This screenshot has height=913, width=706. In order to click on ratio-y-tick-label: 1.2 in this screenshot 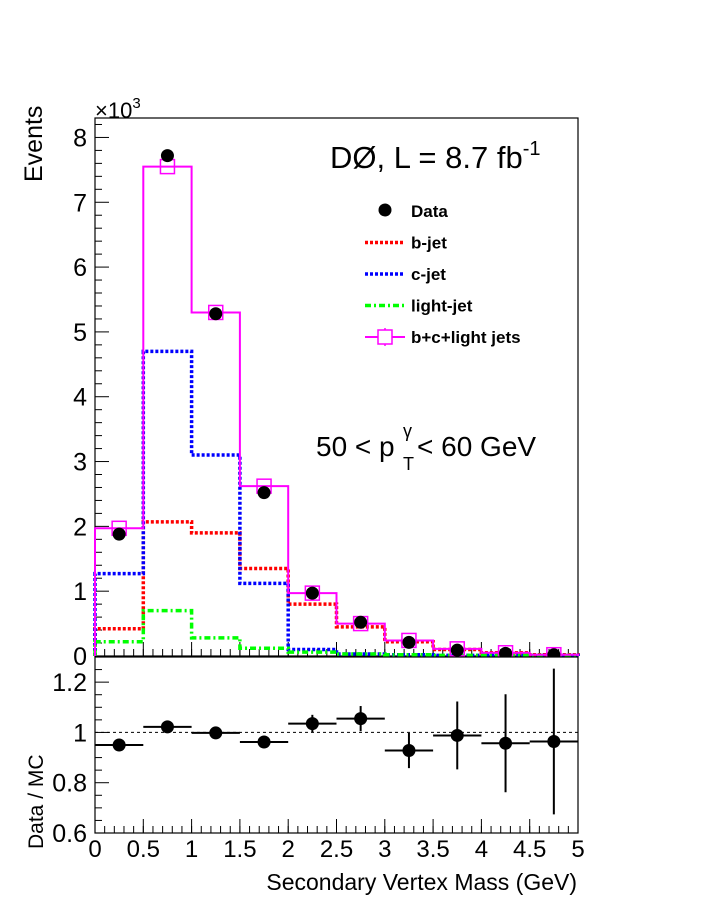, I will do `click(69, 683)`.